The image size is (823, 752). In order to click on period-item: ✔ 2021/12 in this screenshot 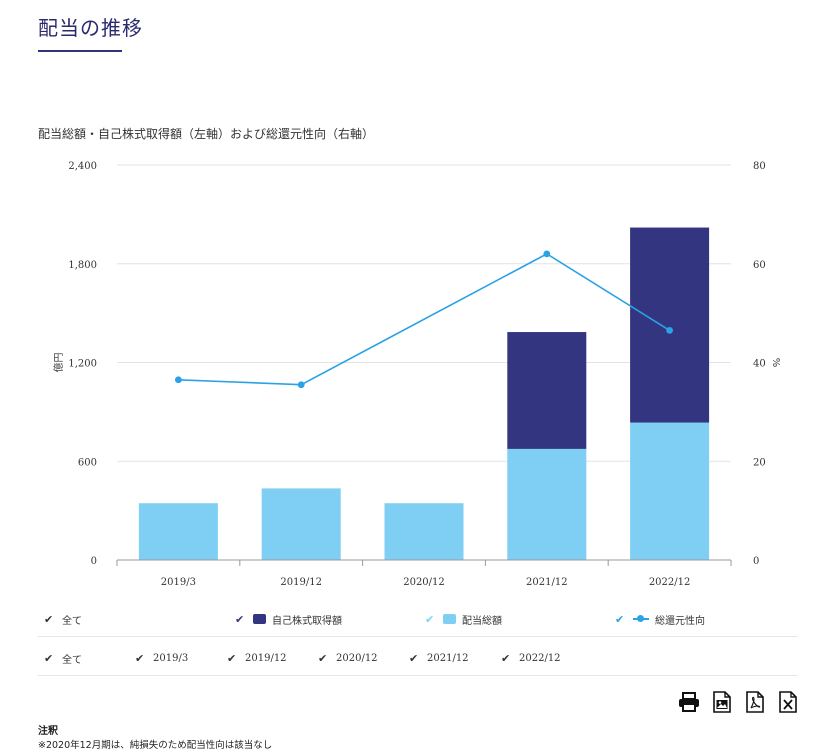, I will do `click(439, 658)`.